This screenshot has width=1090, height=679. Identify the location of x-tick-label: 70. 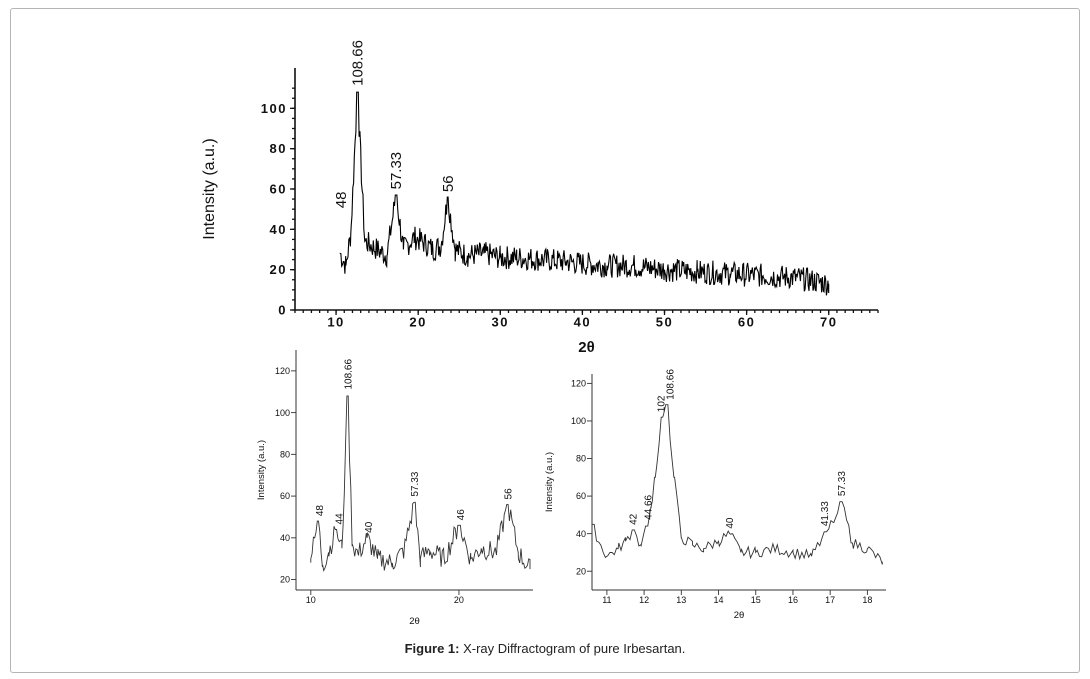
(828, 322).